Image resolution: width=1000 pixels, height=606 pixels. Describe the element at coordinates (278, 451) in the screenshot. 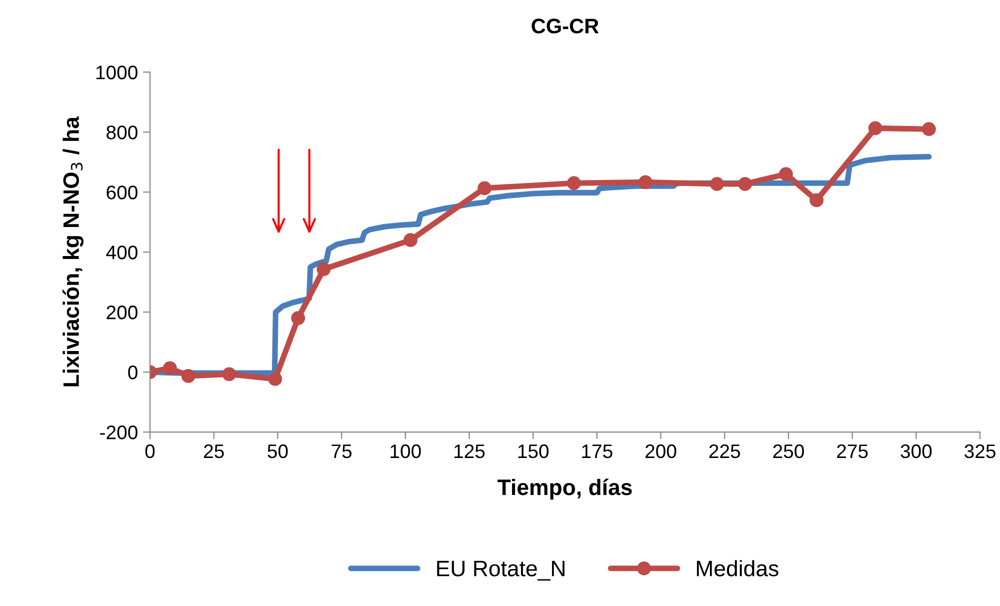

I see `x-tick-label: 50` at that location.